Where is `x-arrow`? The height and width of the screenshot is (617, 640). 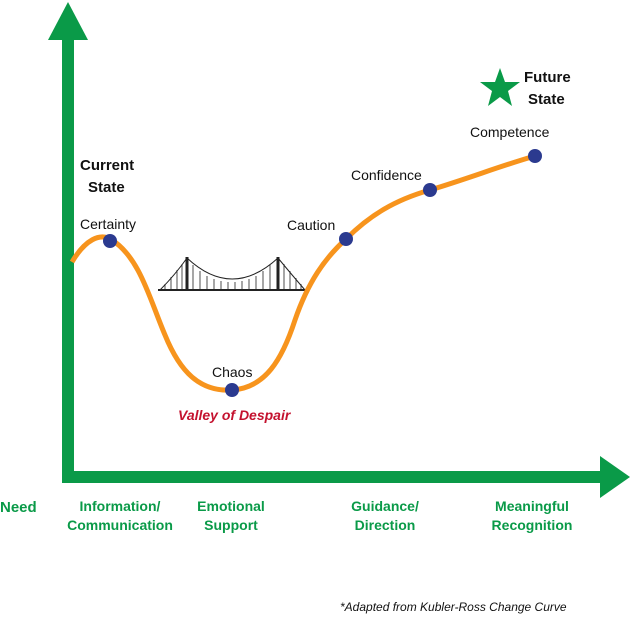 x-arrow is located at coordinates (615, 477).